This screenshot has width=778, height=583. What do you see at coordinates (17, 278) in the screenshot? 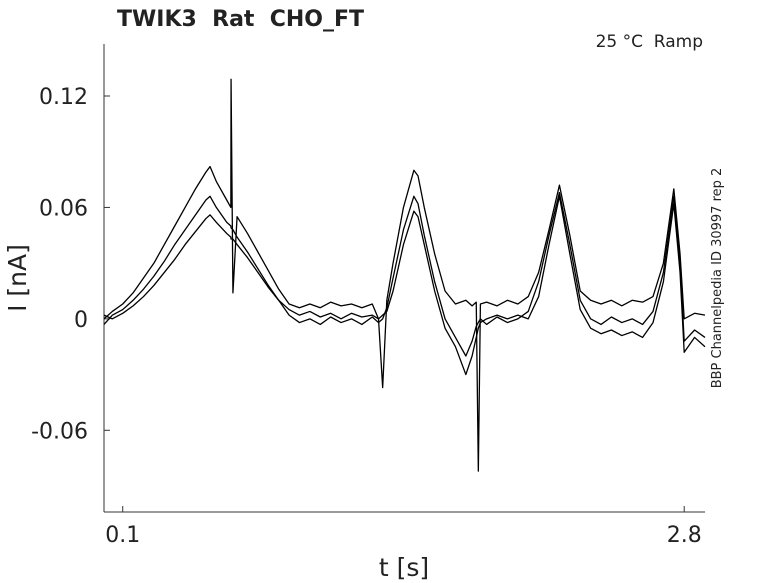
I see `y-axis-label: I [nA]` at bounding box center [17, 278].